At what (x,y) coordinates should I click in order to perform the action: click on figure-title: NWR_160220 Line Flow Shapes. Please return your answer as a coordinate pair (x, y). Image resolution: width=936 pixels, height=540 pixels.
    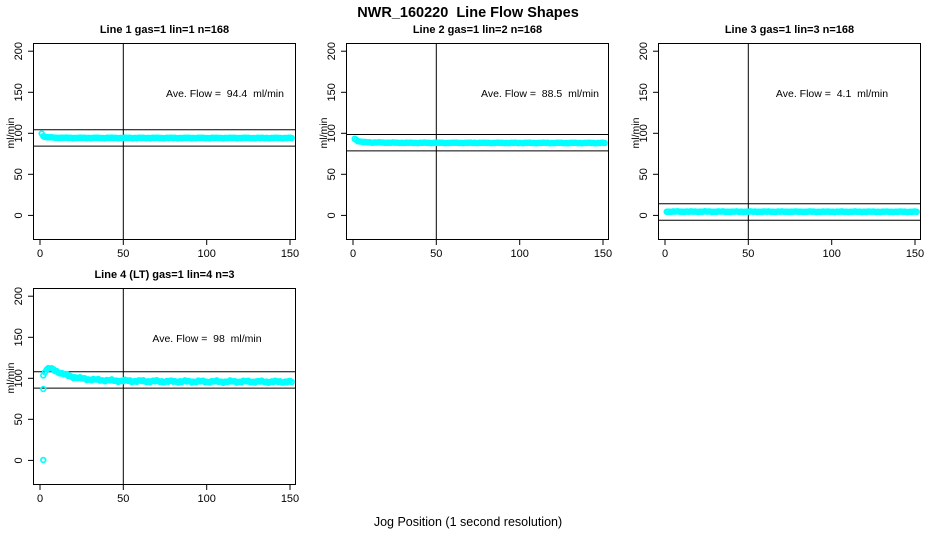
    Looking at the image, I should click on (468, 13).